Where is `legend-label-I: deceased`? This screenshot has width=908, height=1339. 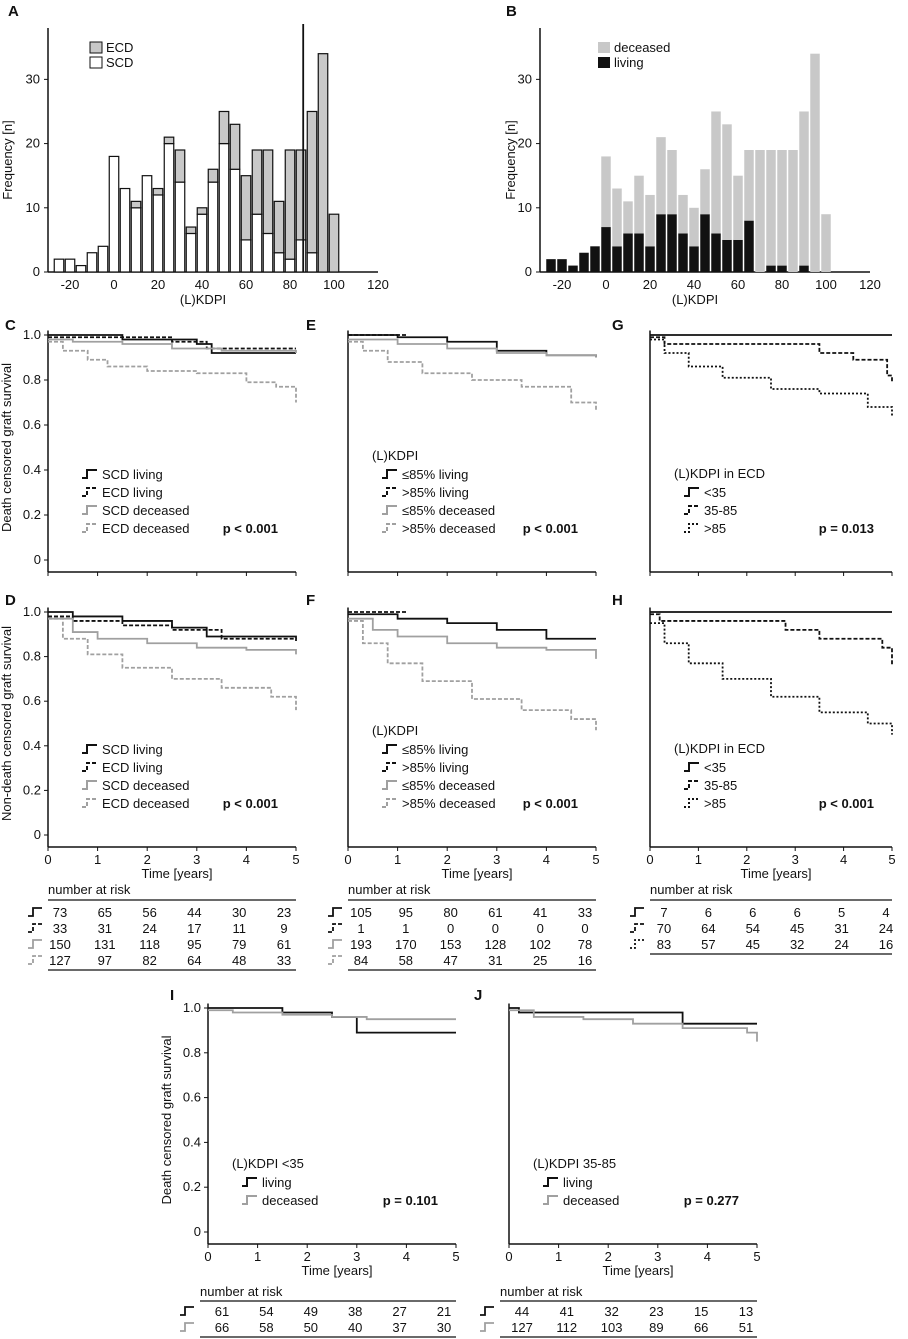 legend-label-I: deceased is located at coordinates (290, 1200).